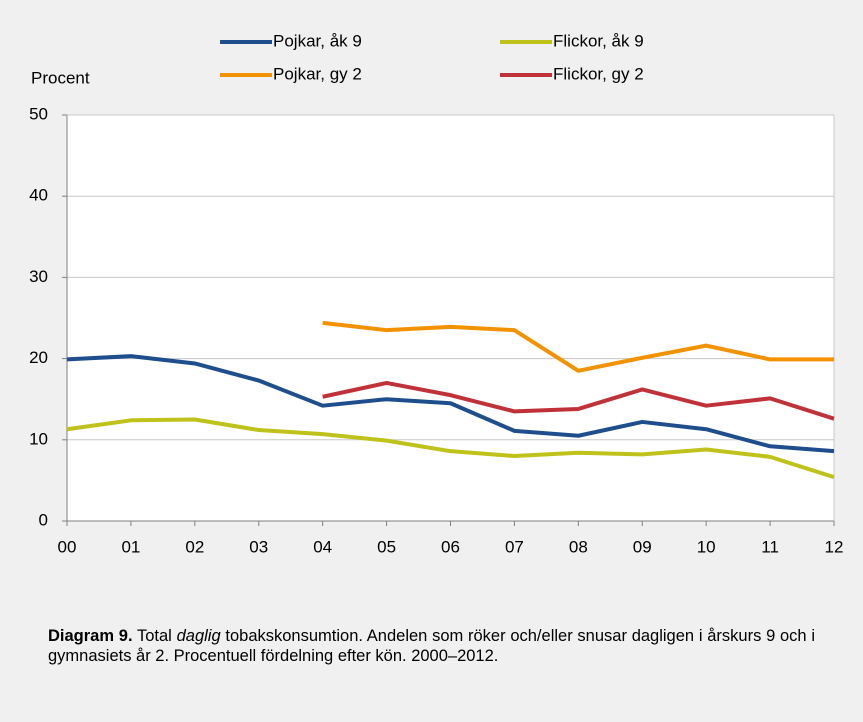 Image resolution: width=863 pixels, height=722 pixels. I want to click on y-tick-label: 30, so click(38, 276).